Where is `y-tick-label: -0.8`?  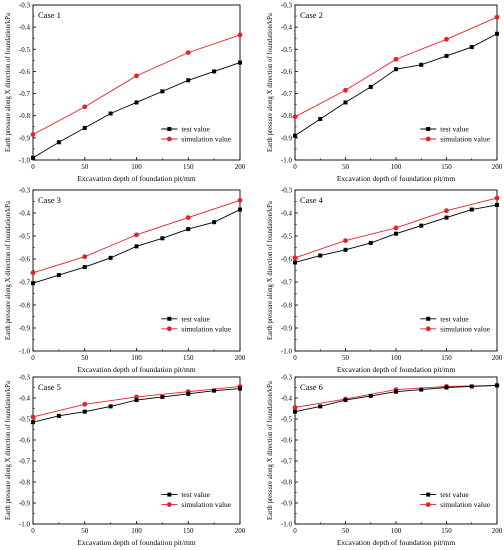
y-tick-label: -0.8 is located at coordinates (287, 116).